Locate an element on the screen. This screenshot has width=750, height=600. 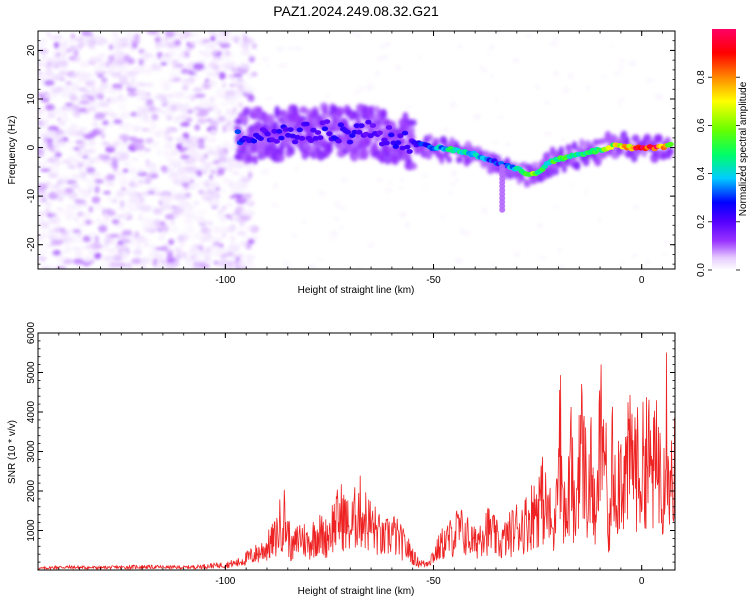
y-tick-label: 0 is located at coordinates (31, 147).